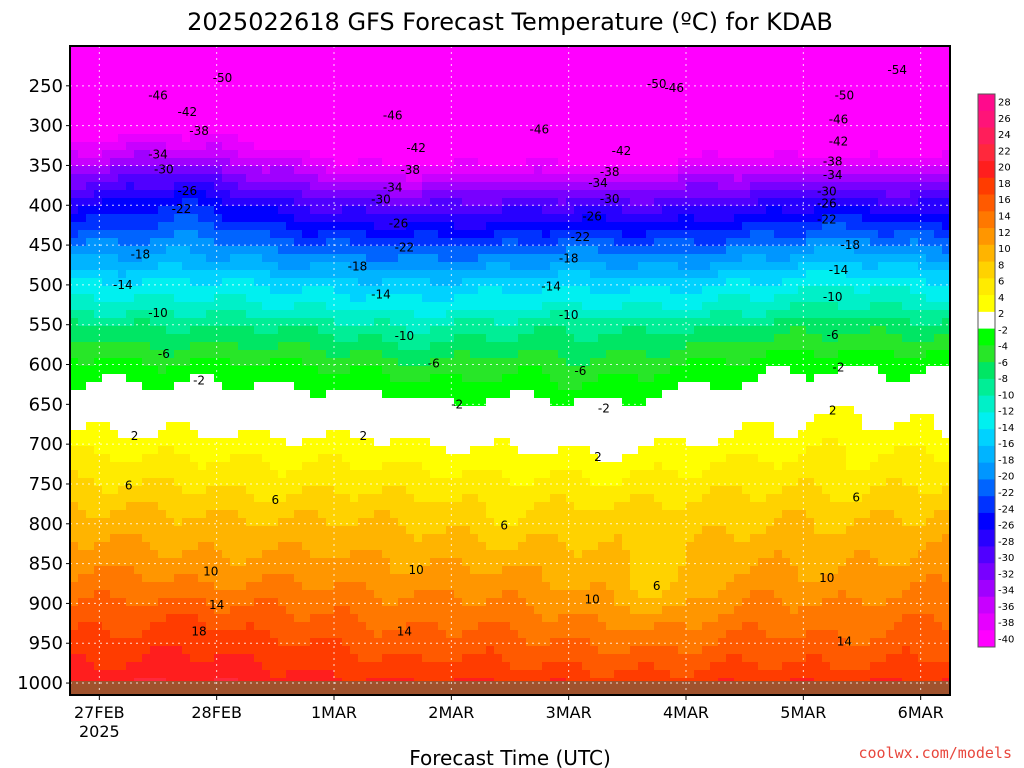 The image size is (1024, 768). What do you see at coordinates (1003, 363) in the screenshot?
I see `colorbar-tick-label: -6` at bounding box center [1003, 363].